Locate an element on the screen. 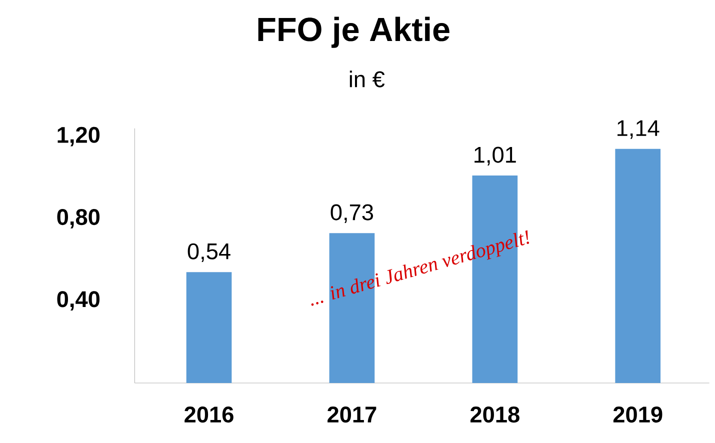 The image size is (715, 443). x-tick-label: 2019 is located at coordinates (637, 414).